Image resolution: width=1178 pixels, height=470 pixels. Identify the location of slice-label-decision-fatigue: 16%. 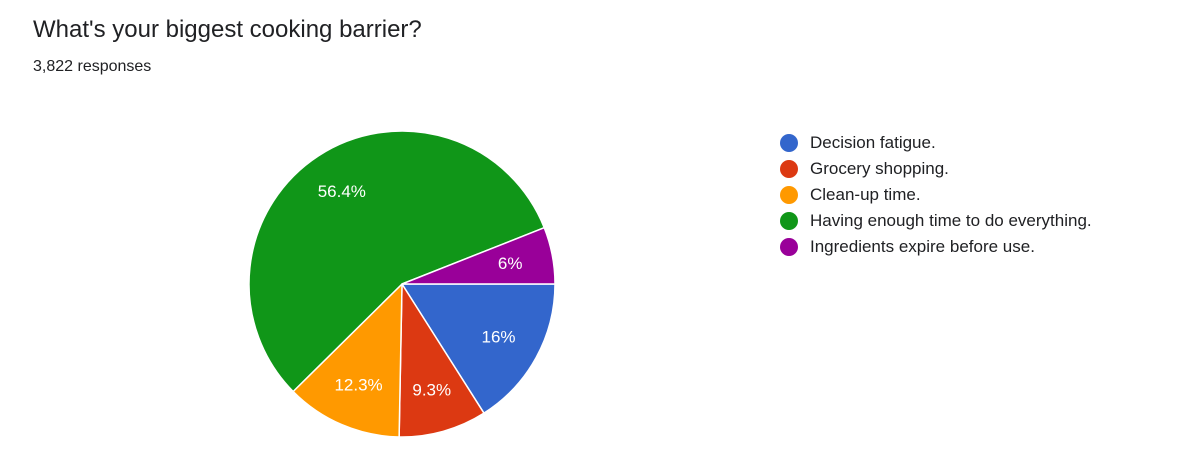
(499, 337).